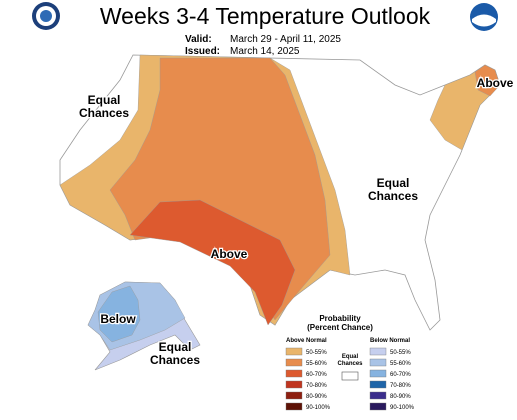  Describe the element at coordinates (212, 262) in the screenshot. I see `above-60-region` at that location.